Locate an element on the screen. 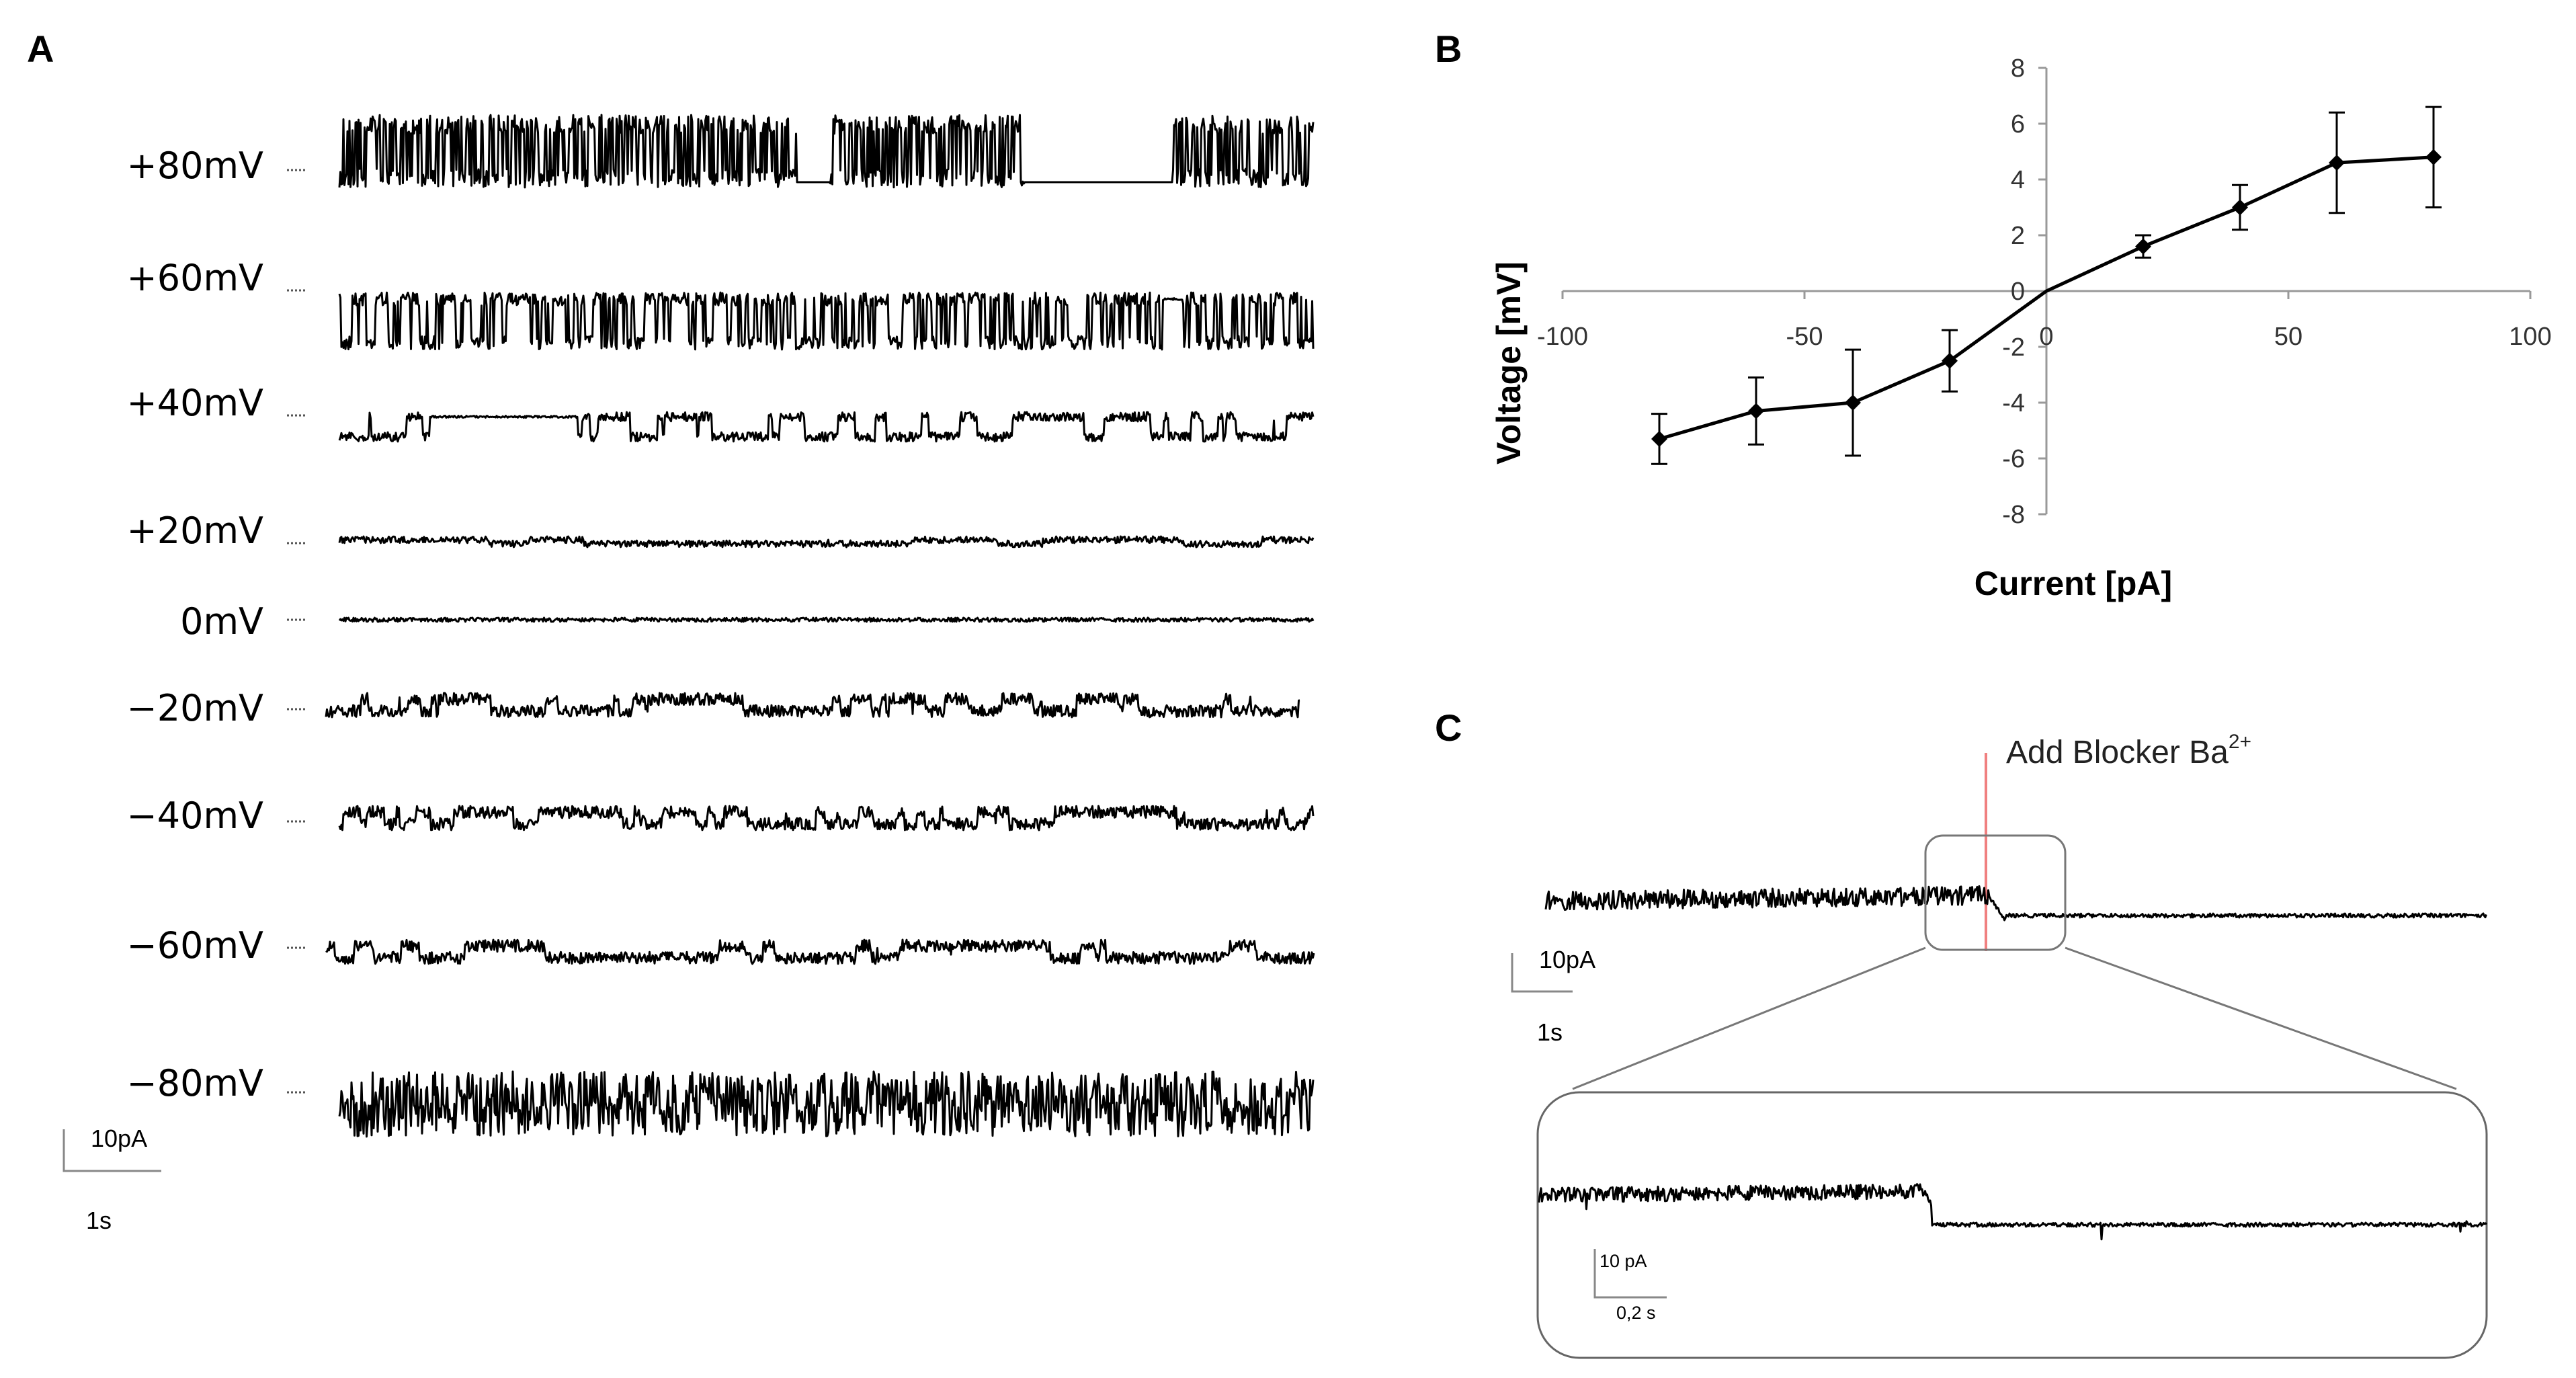 The width and height of the screenshot is (2576, 1378). trace-label-minus80: −80mV is located at coordinates (195, 1083).